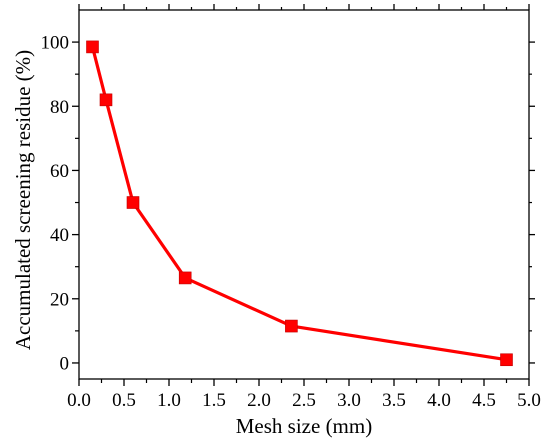 The image size is (550, 445). Describe the element at coordinates (439, 400) in the screenshot. I see `x-tick-label: 4.0` at that location.